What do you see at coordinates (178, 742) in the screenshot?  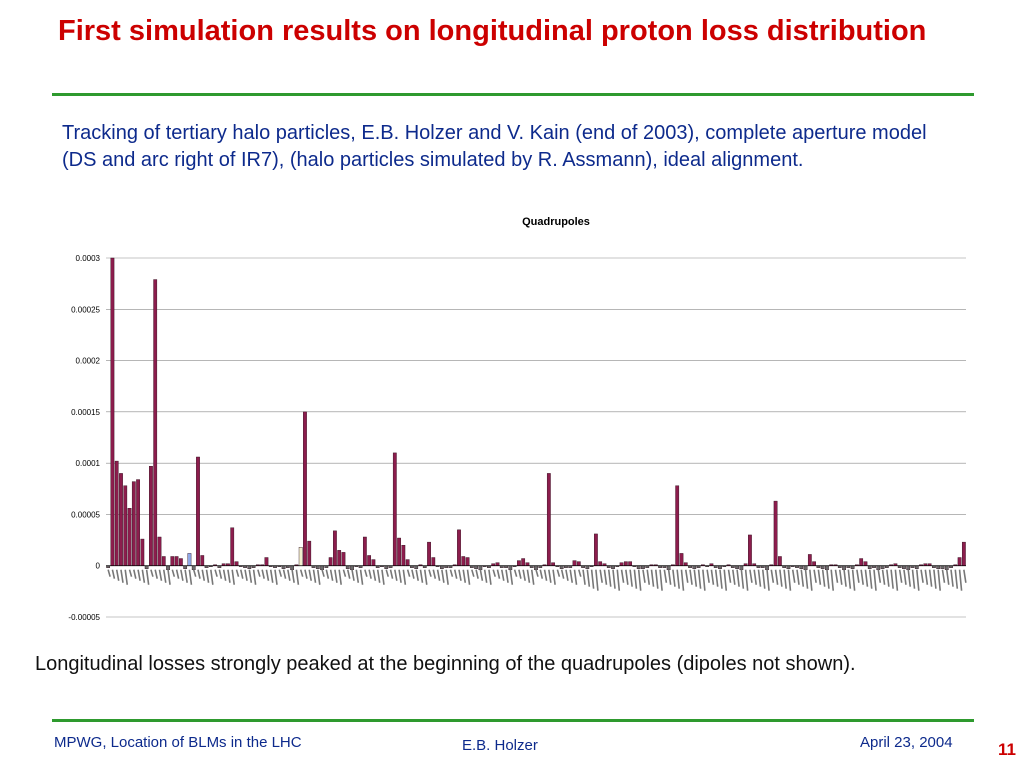 I see `footer-event: MPWG, Location of BLMs in the LHC` at bounding box center [178, 742].